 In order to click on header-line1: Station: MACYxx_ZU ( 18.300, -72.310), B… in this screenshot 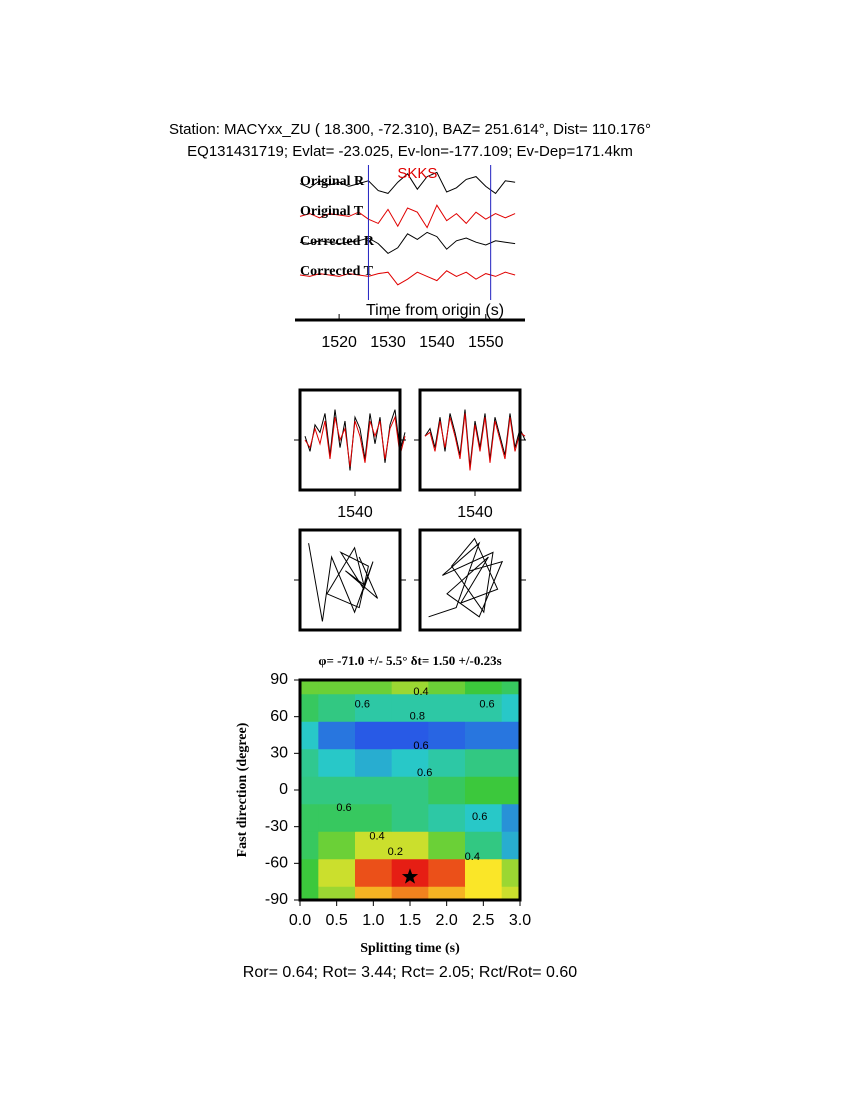, I will do `click(410, 129)`.